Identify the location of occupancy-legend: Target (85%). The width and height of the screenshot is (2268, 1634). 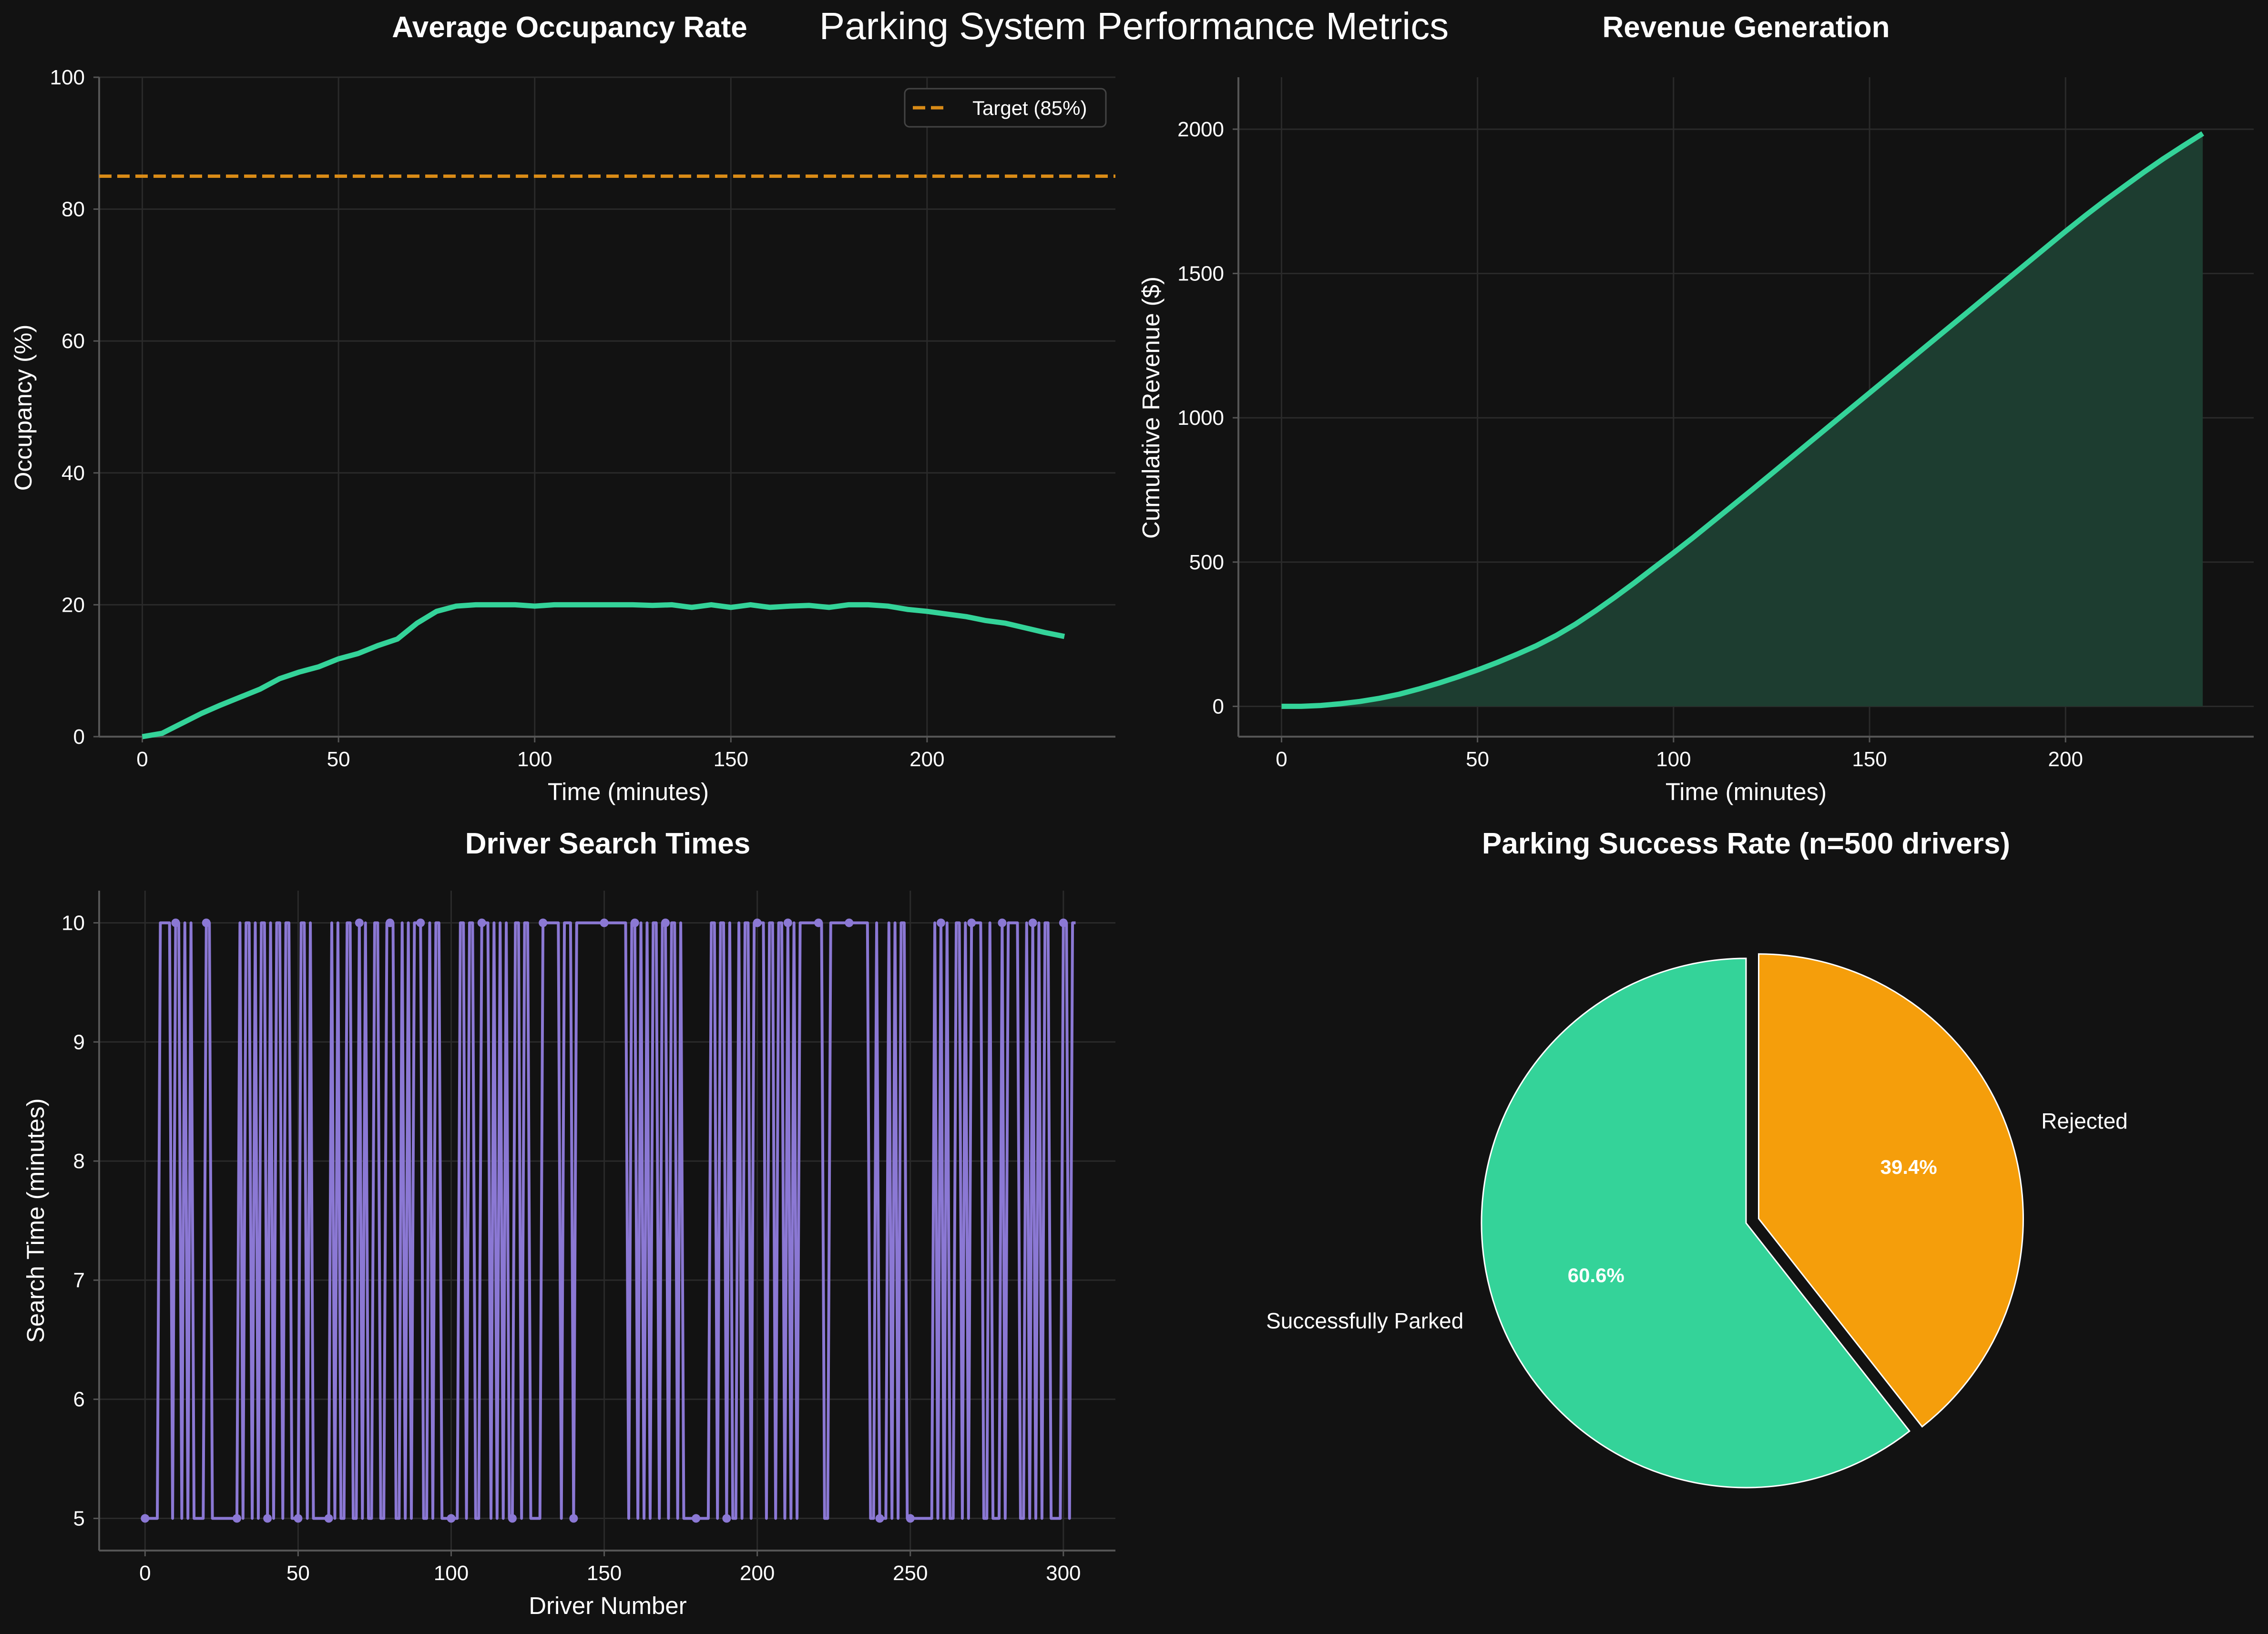
(1005, 108).